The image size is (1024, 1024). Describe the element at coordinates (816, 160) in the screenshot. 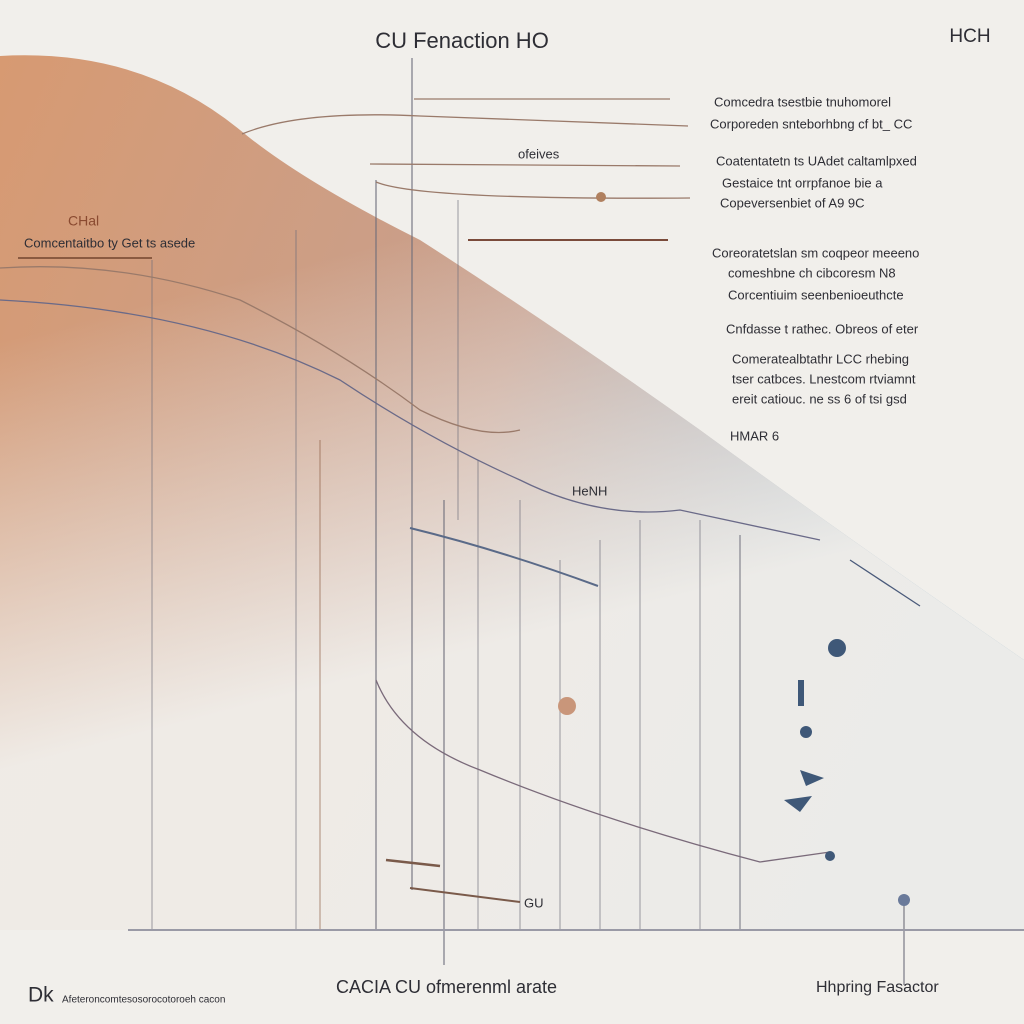

I see `annotation: Coatentatetn ts UAdet caltamlpxed` at that location.